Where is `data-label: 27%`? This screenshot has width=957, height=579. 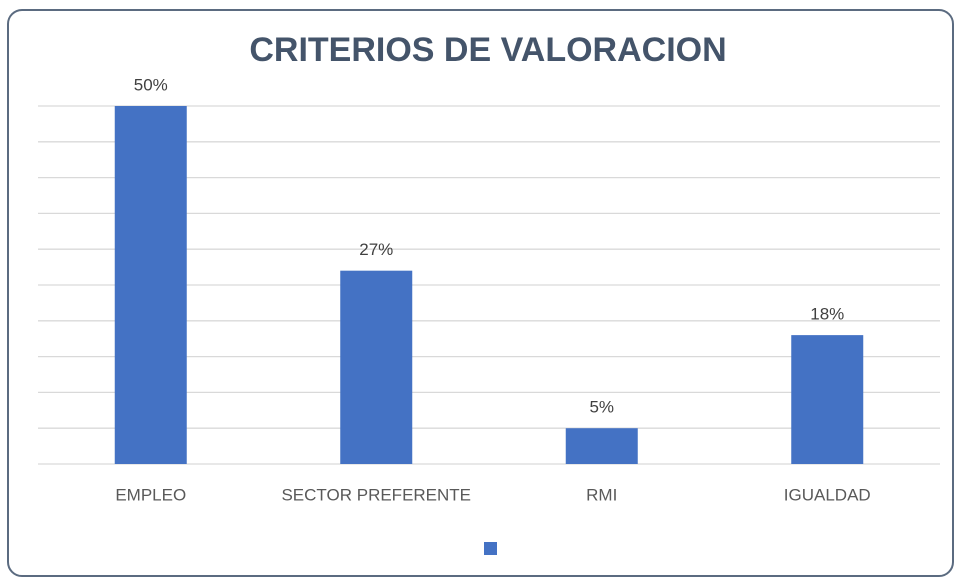
data-label: 27% is located at coordinates (376, 249).